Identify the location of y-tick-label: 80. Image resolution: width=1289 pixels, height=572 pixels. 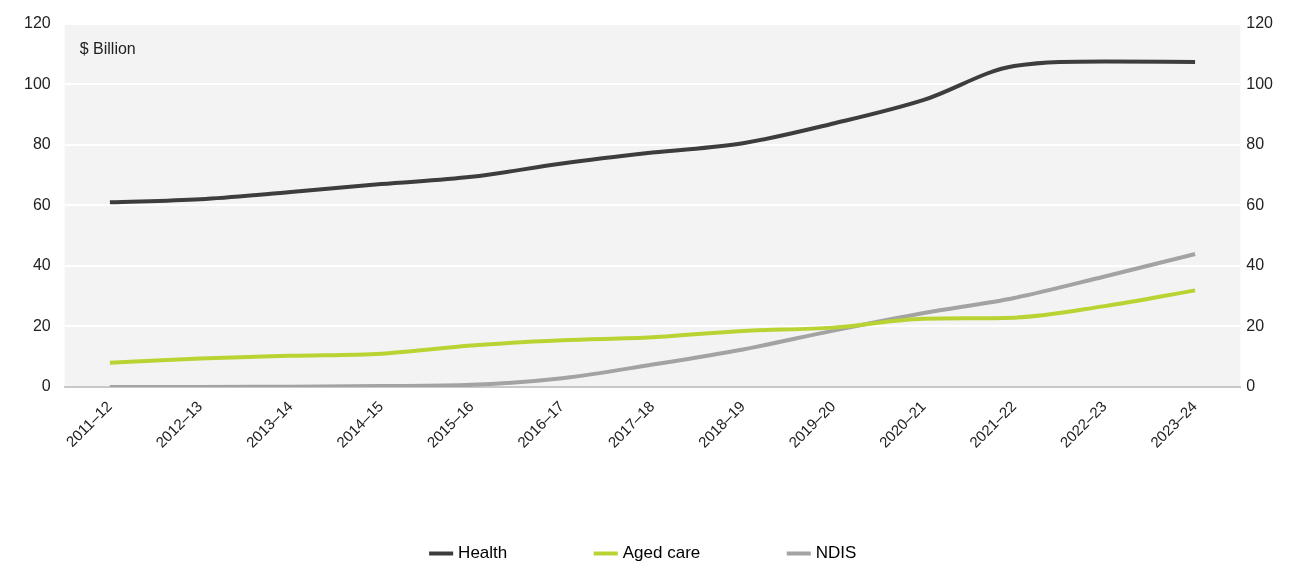
(41, 144).